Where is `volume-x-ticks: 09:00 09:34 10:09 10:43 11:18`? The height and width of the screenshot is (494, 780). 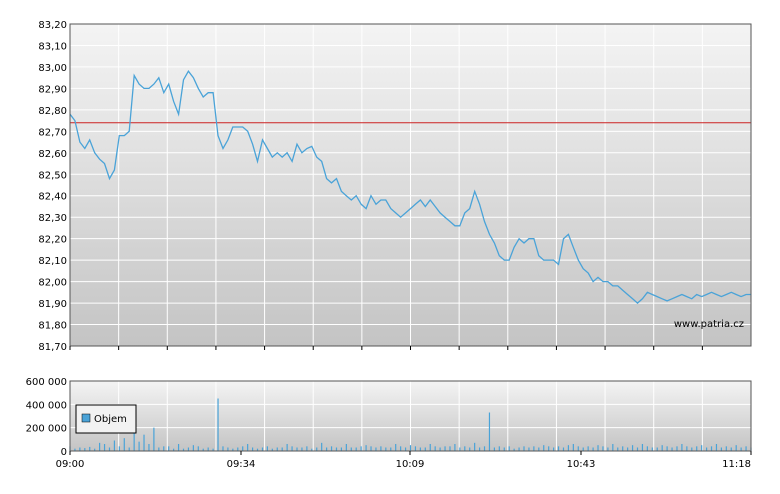 volume-x-ticks: 09:00 09:34 10:09 10:43 11:18 is located at coordinates (404, 460).